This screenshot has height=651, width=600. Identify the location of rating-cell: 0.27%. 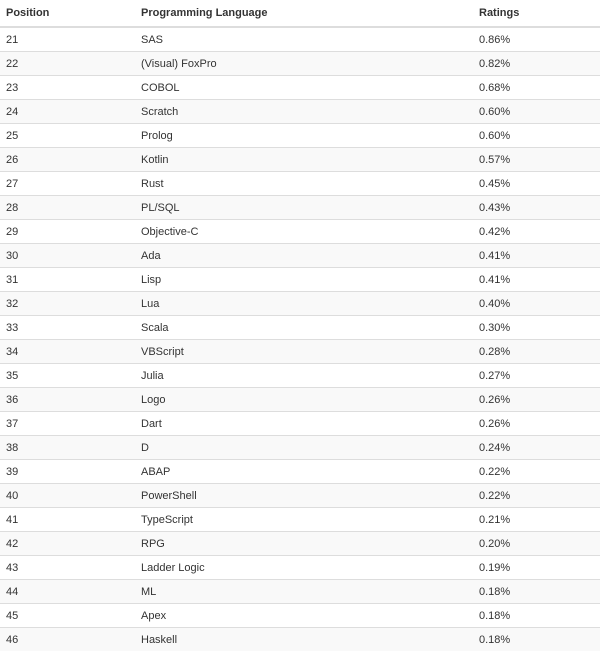
(536, 376).